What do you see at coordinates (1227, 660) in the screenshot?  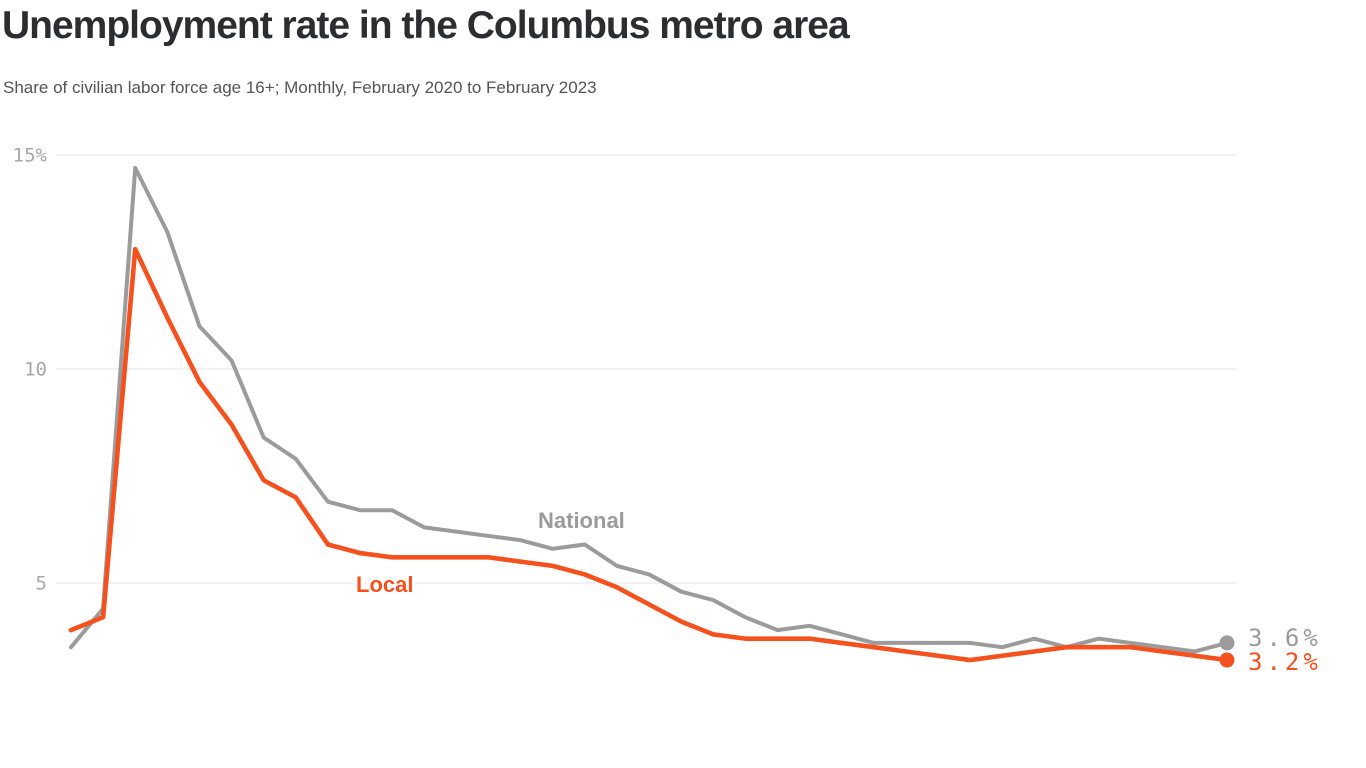 I see `series-end-dot-local` at bounding box center [1227, 660].